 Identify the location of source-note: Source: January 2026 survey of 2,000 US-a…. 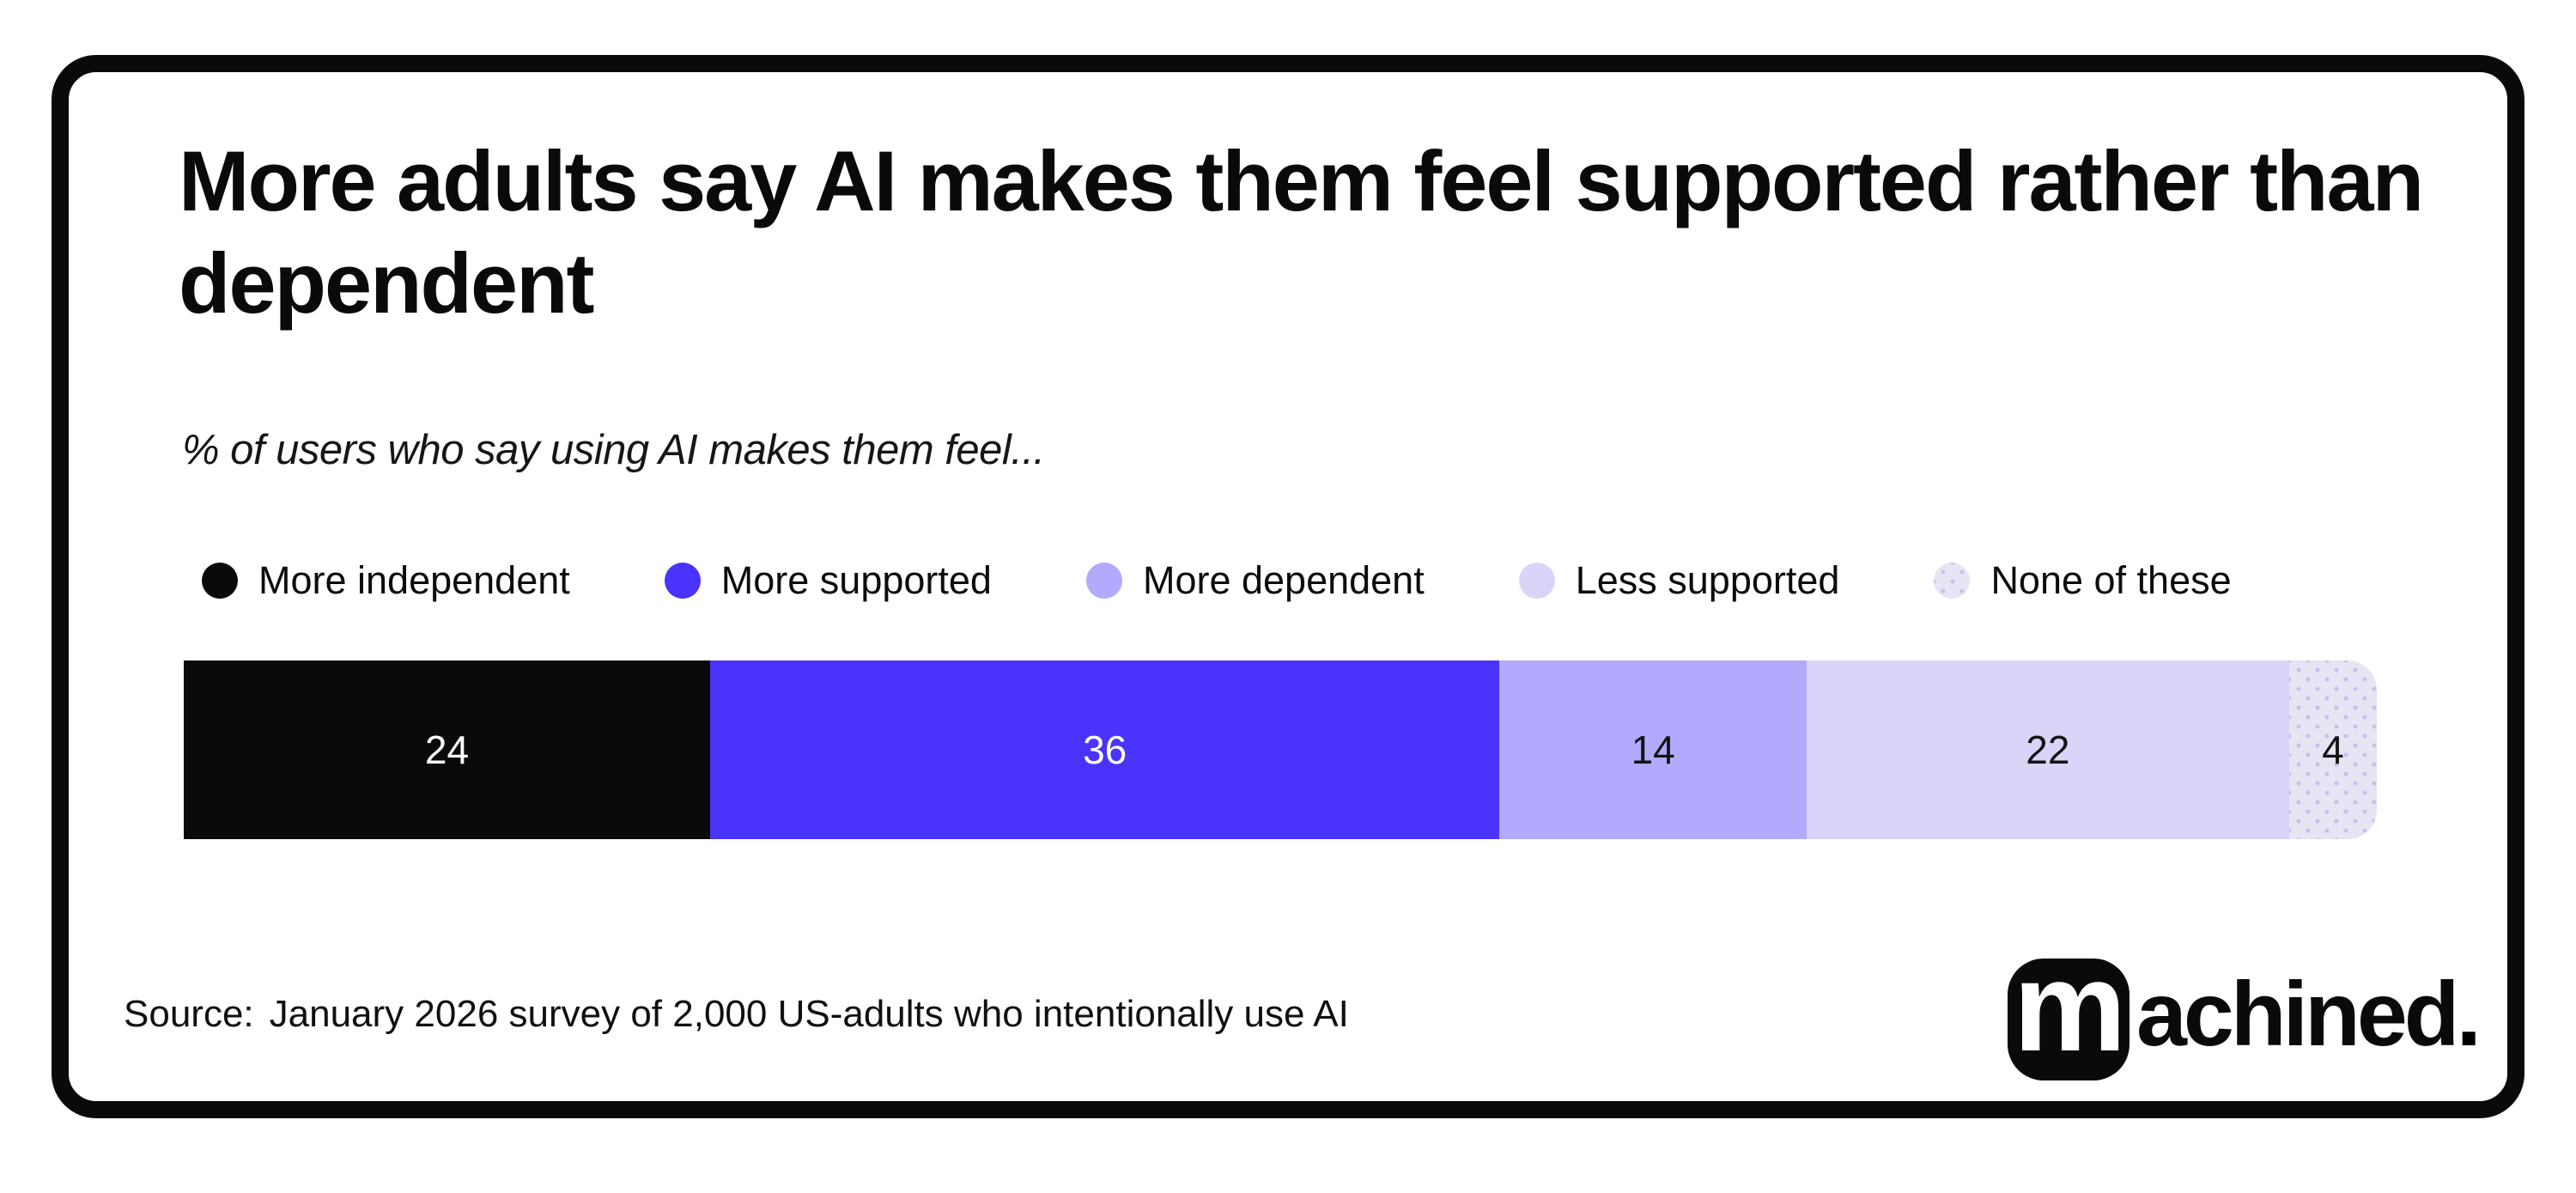
(737, 1015).